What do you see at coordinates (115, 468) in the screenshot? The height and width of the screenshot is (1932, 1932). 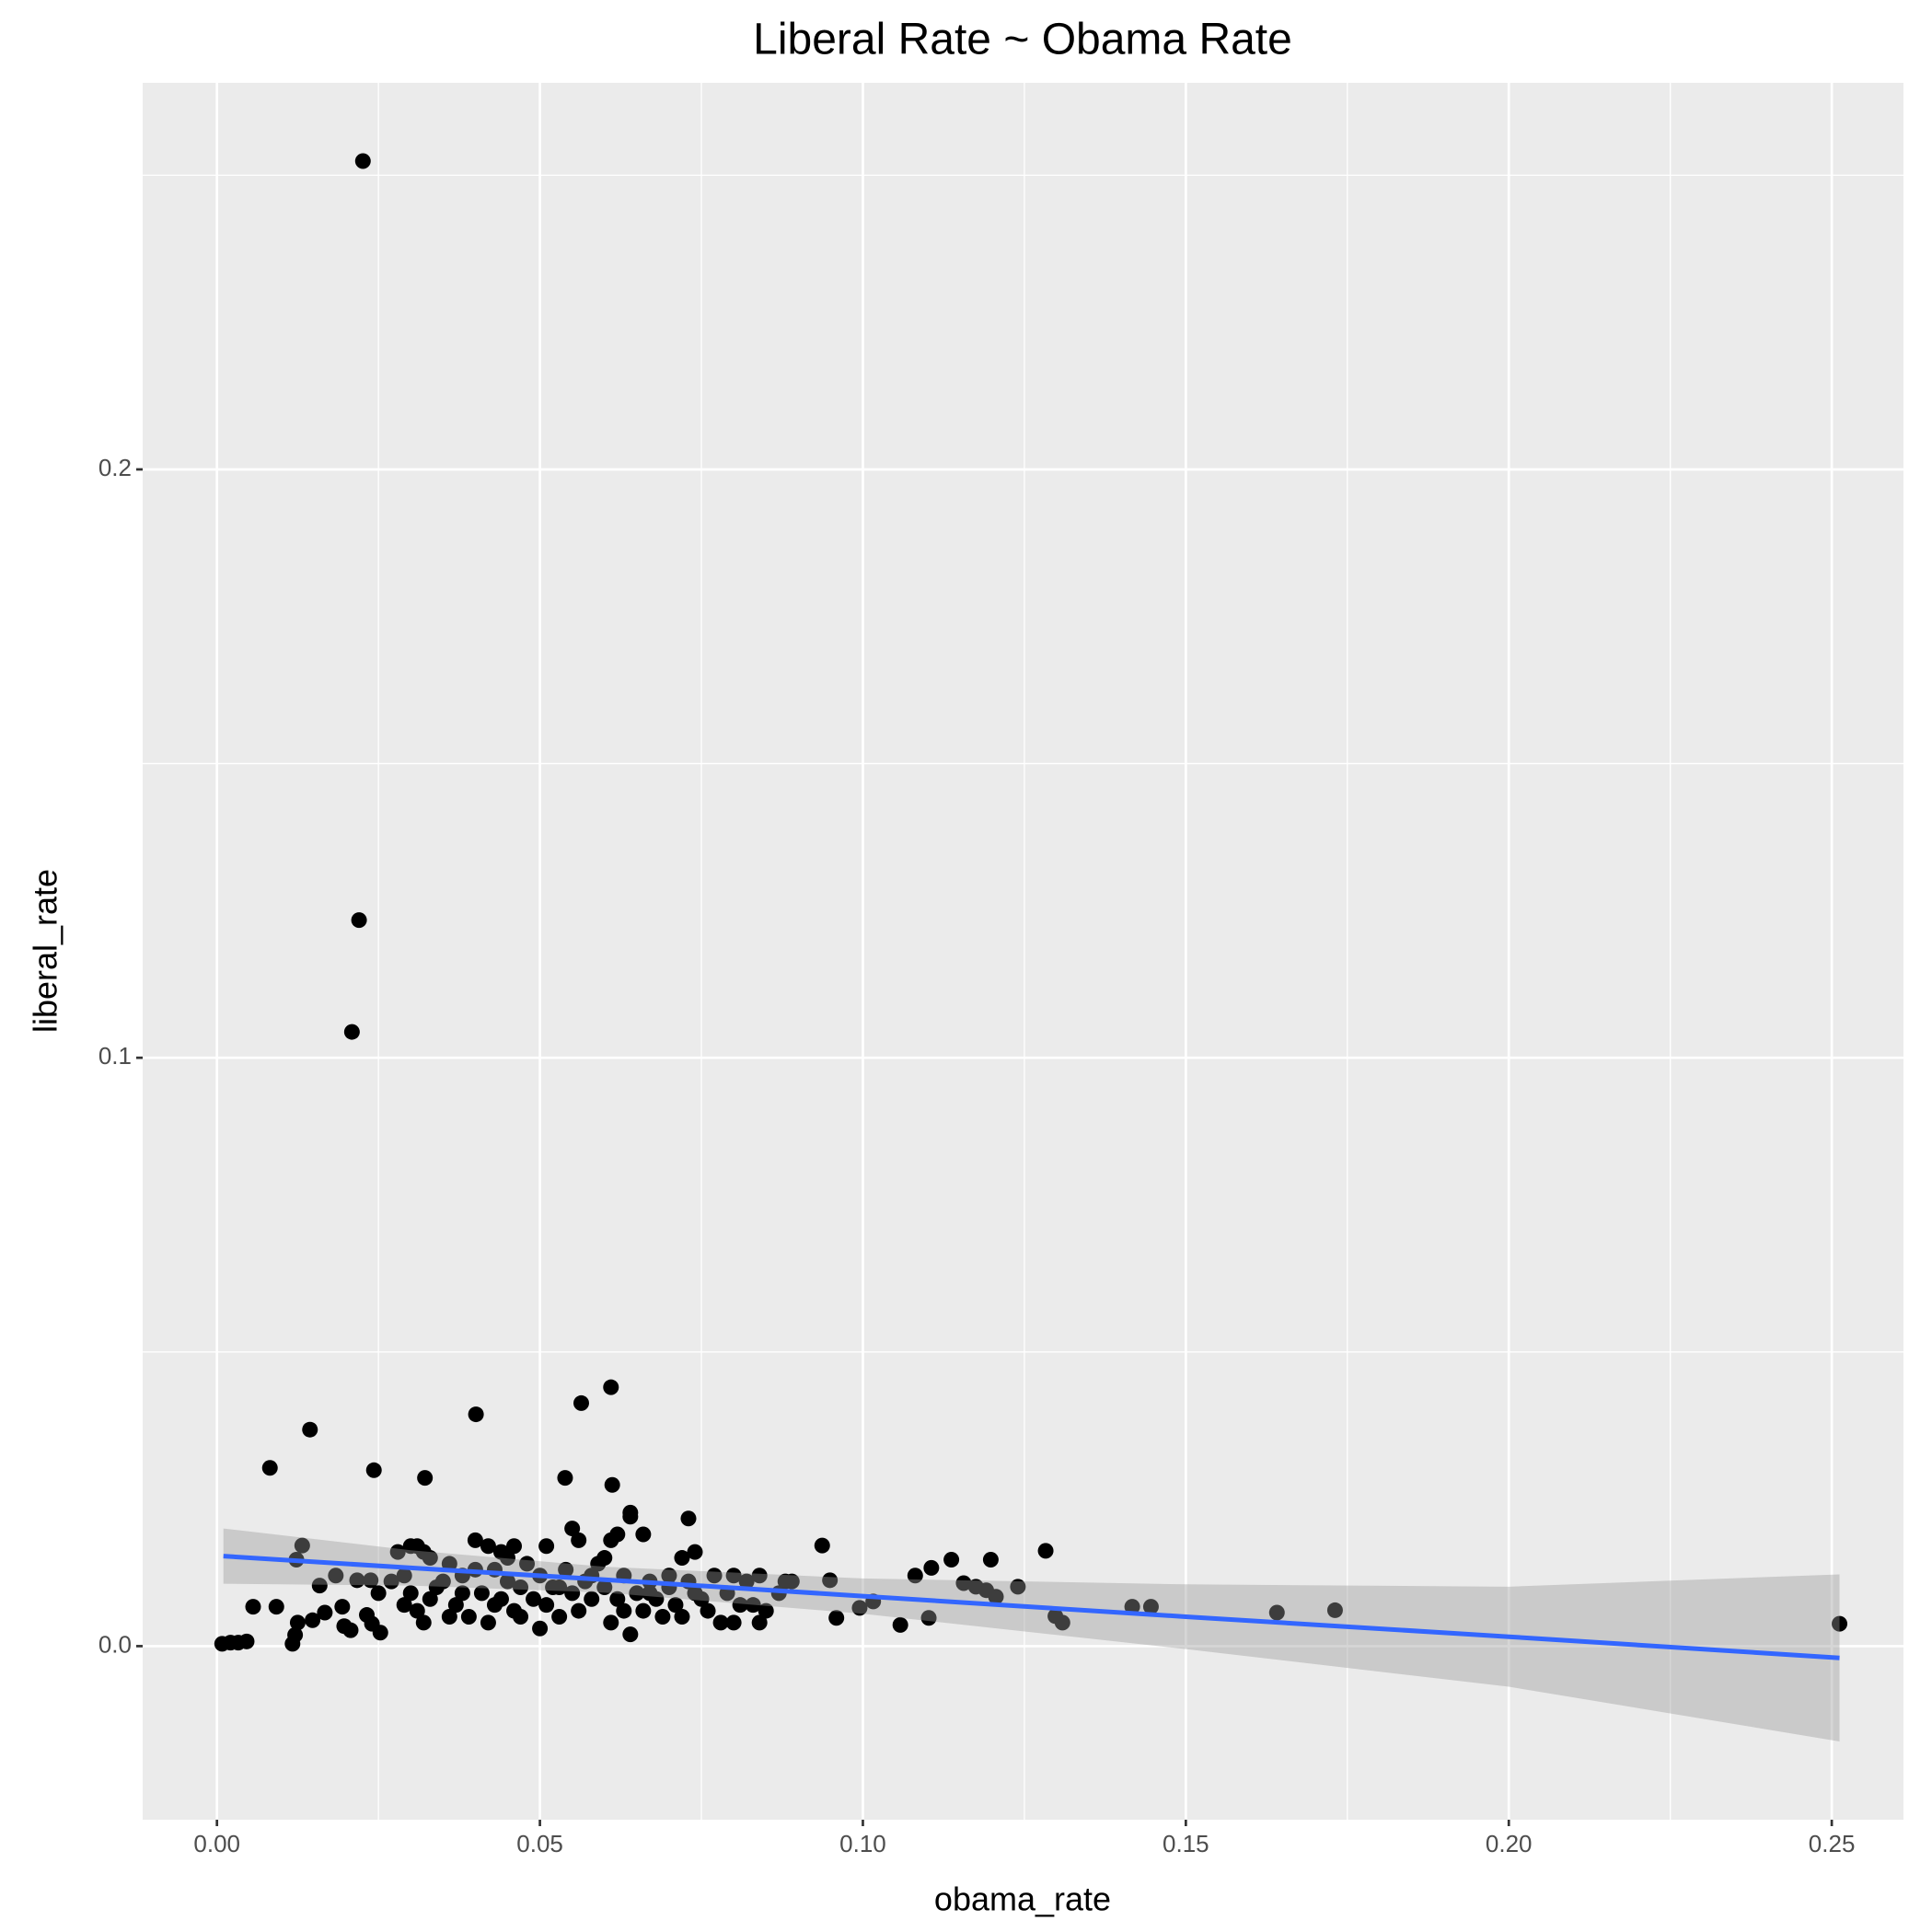 I see `y-tick-label: 0.2` at bounding box center [115, 468].